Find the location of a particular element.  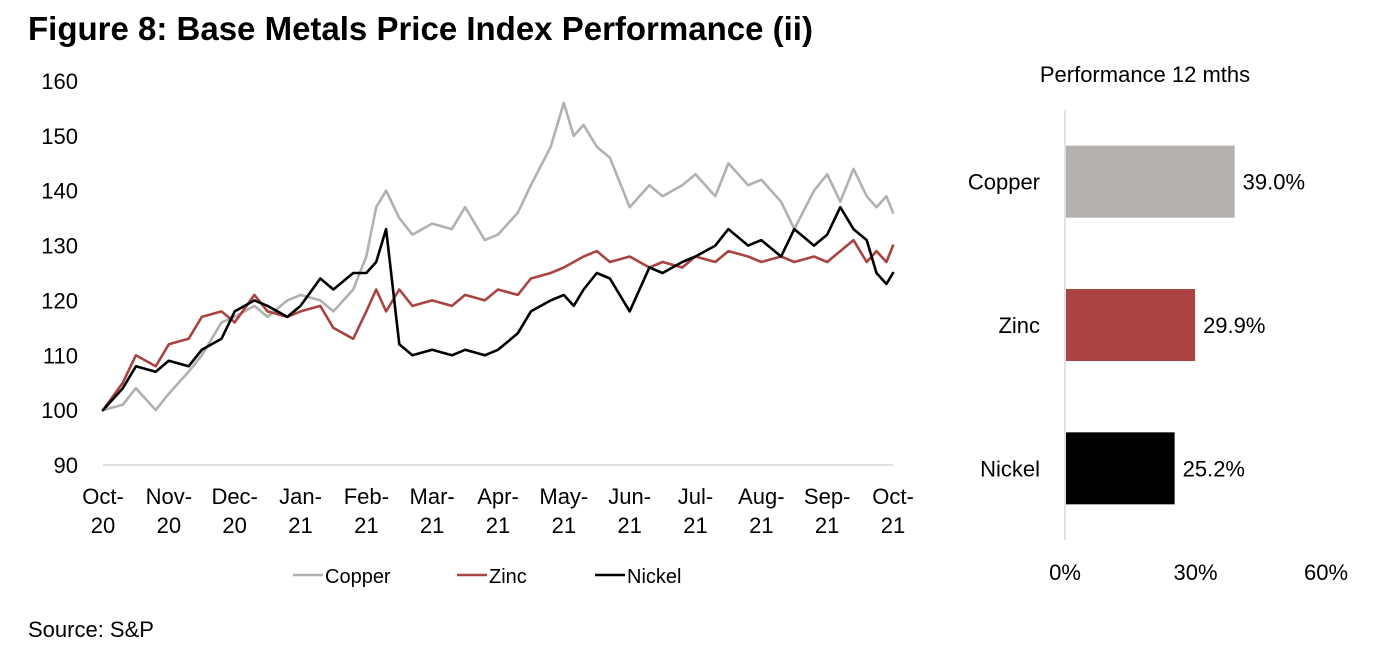

y-tick-label: 160 is located at coordinates (59, 81).